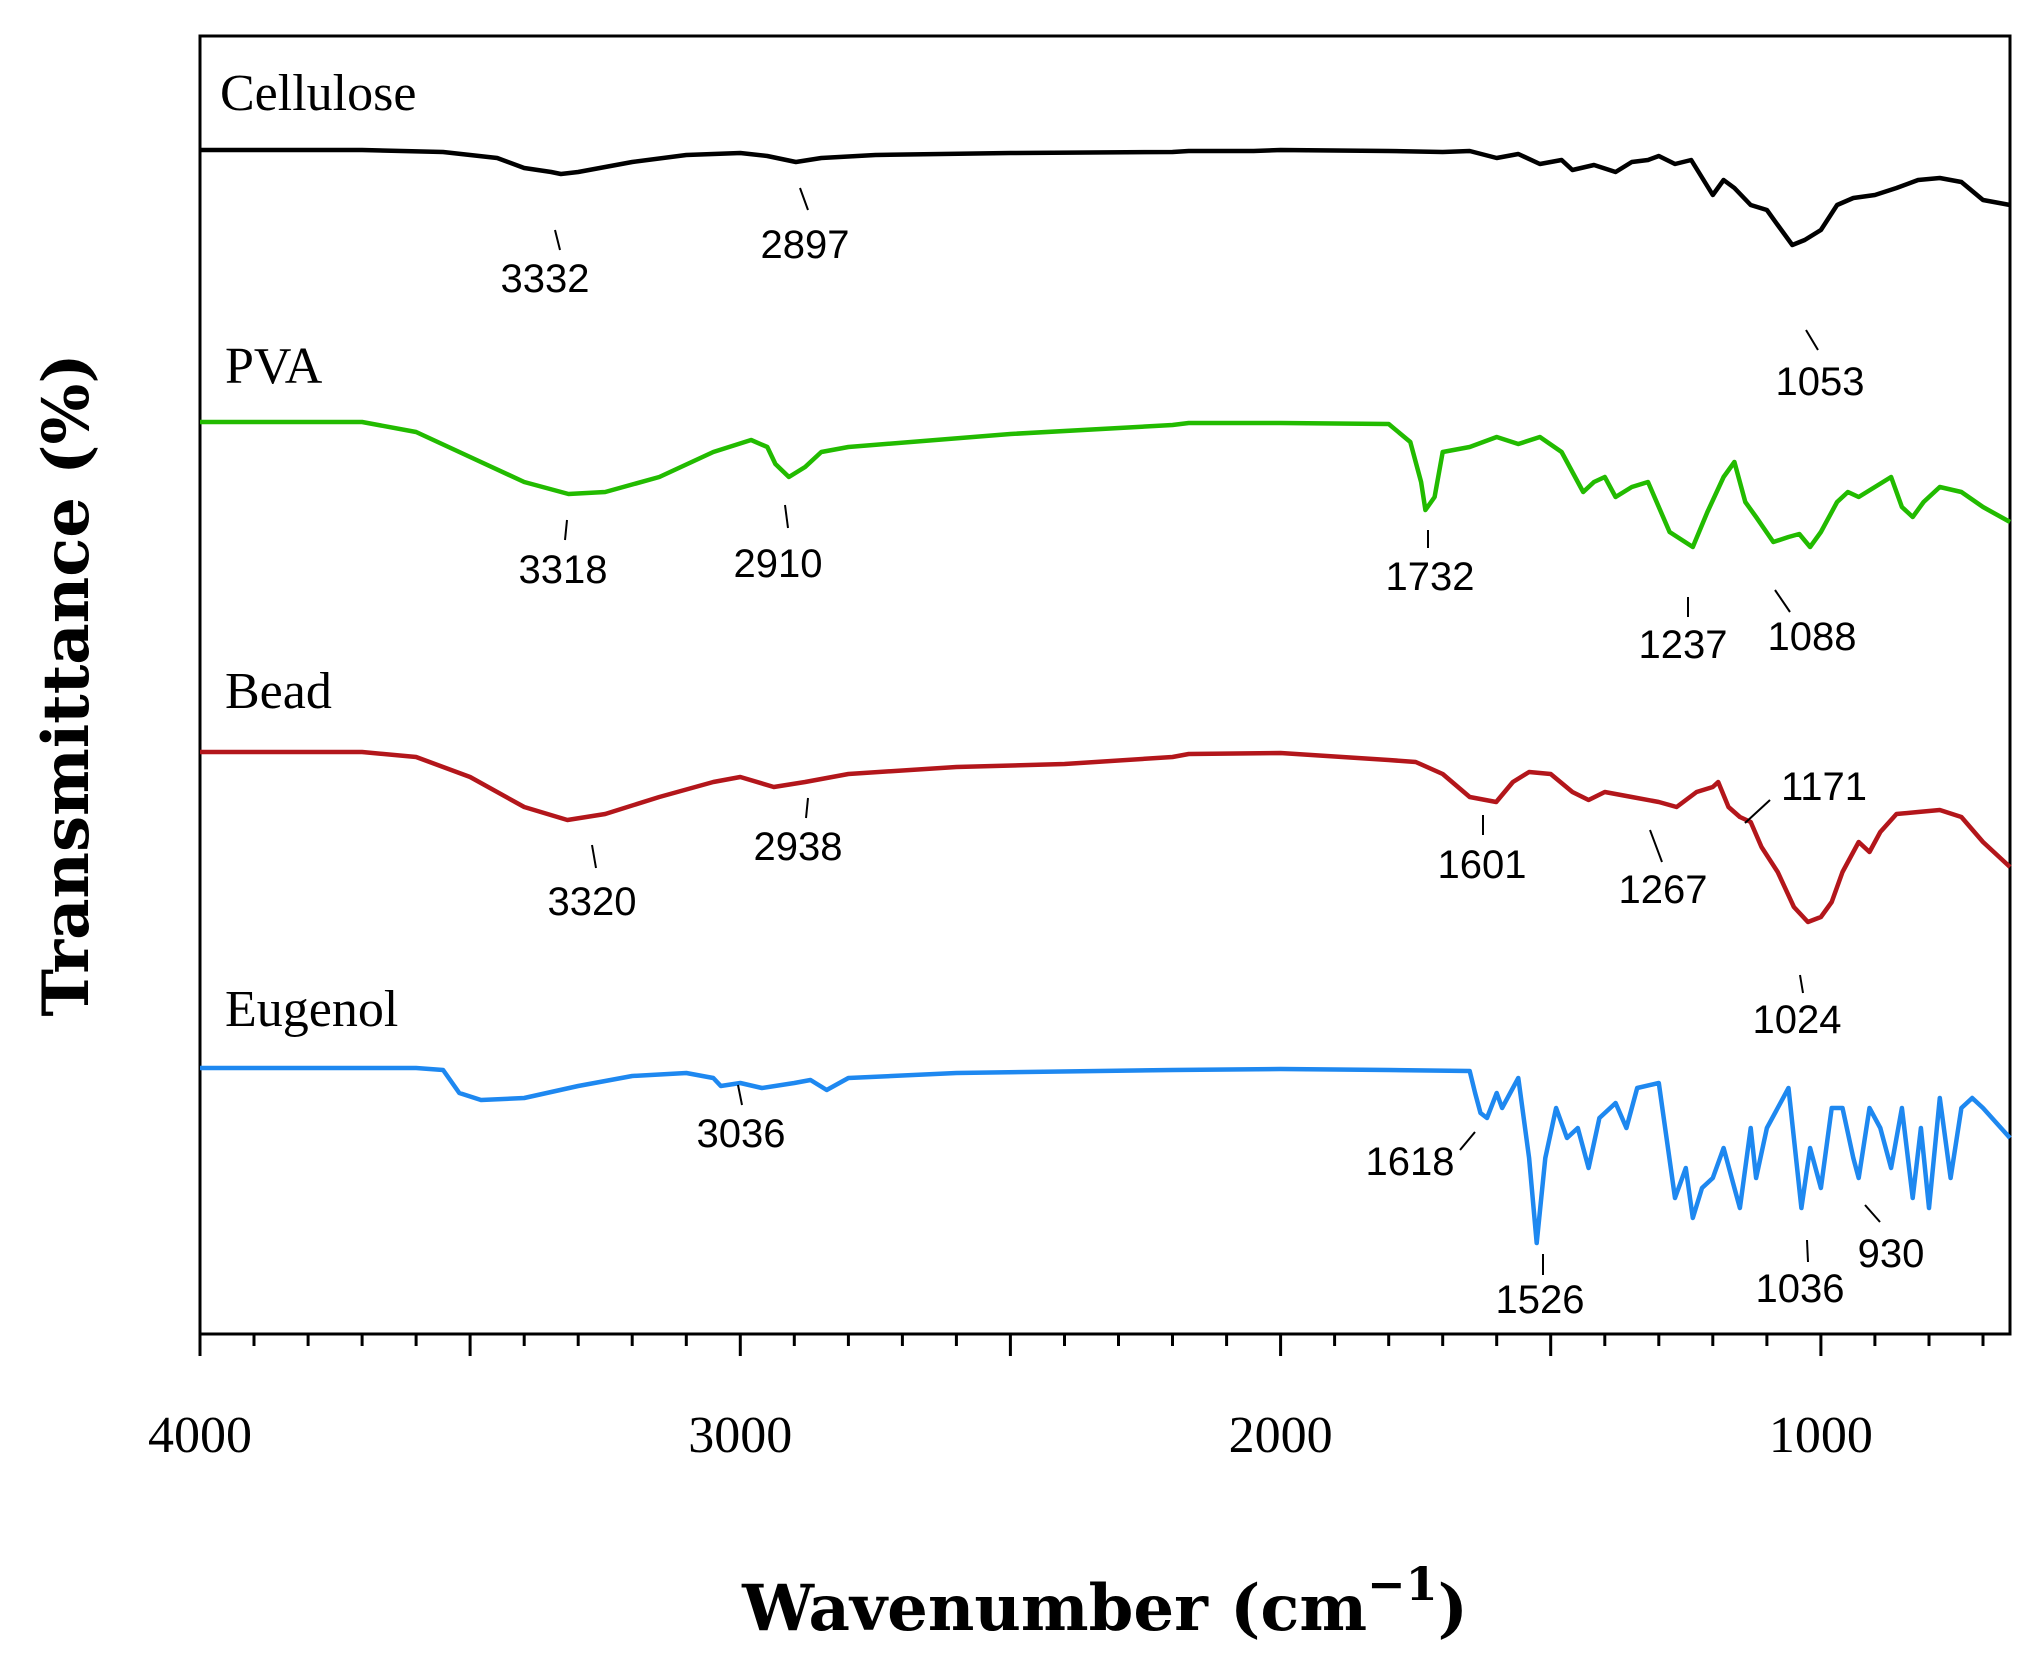  Describe the element at coordinates (1820, 382) in the screenshot. I see `peak-label-1053: 1053` at that location.